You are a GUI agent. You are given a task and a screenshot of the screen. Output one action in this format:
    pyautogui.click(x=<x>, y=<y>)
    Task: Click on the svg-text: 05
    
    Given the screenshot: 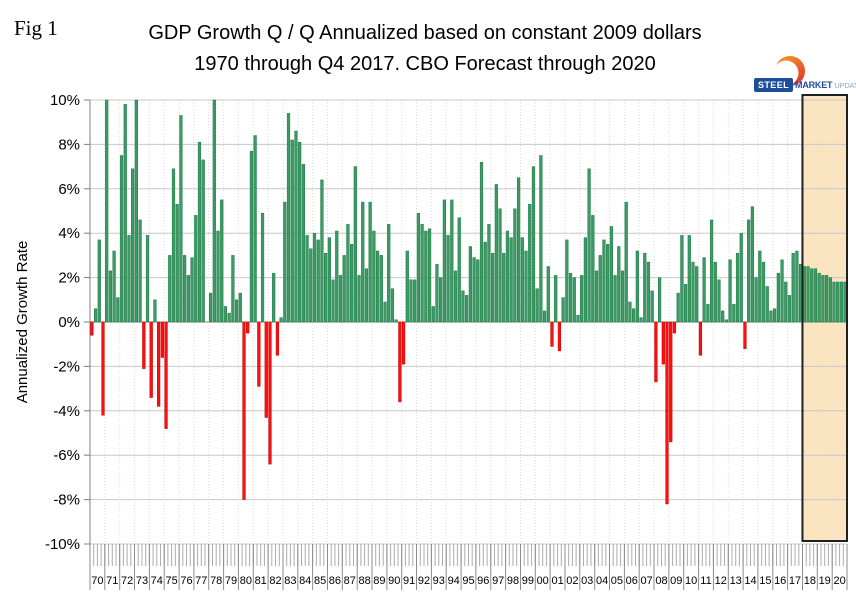 What is the action you would take?
    pyautogui.click(x=617, y=581)
    